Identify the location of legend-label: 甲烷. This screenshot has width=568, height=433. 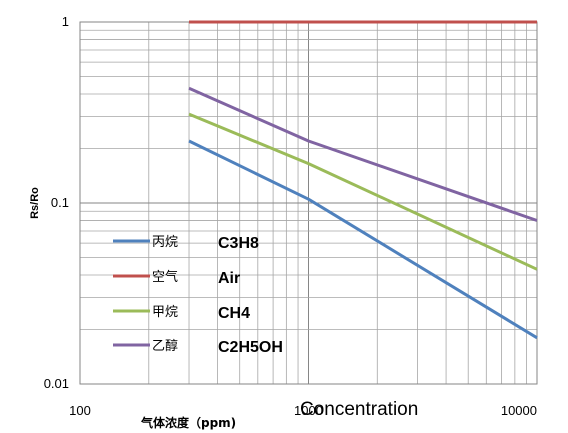
(165, 312).